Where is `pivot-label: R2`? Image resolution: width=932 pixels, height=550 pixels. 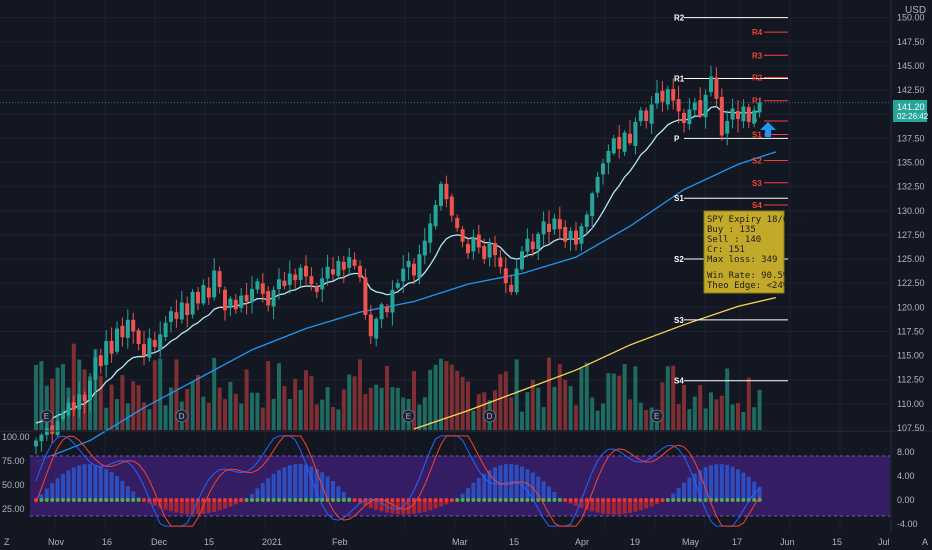
pivot-label: R2 is located at coordinates (679, 18).